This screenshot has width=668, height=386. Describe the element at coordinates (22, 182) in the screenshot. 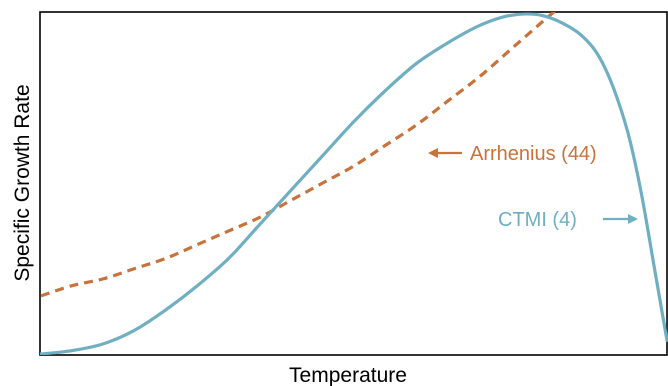

I see `y-axis-label: Specific Growth Rate` at that location.